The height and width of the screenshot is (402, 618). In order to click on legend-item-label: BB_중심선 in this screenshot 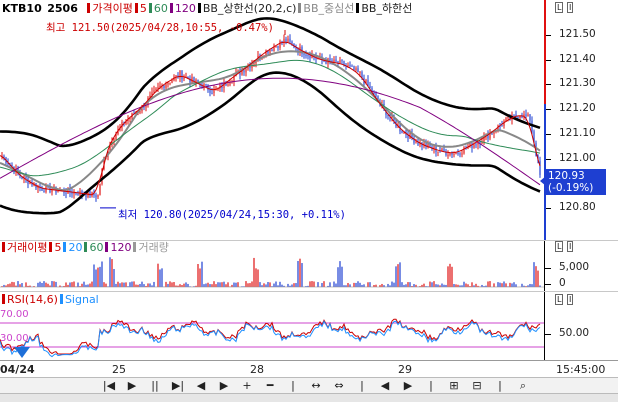, I will do `click(328, 8)`.